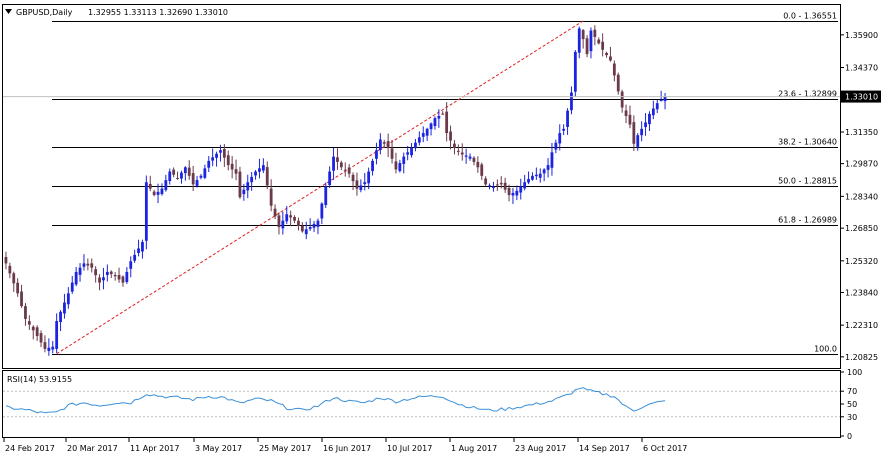  I want to click on date-tick-label: 11 Apr 2017, so click(154, 448).